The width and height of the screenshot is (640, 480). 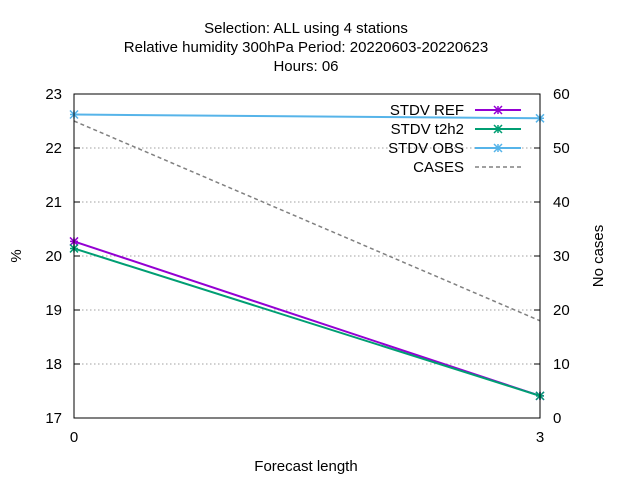 What do you see at coordinates (561, 94) in the screenshot?
I see `y2-tick-label-60: 60` at bounding box center [561, 94].